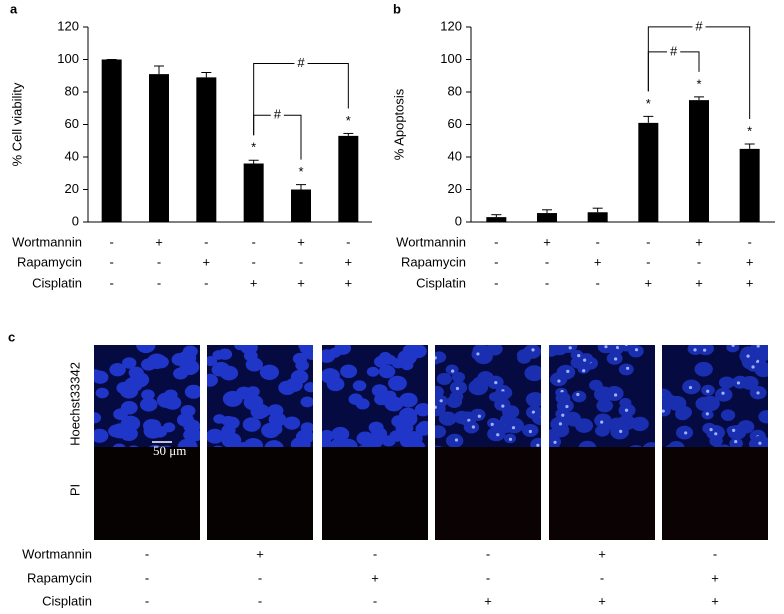 The image size is (784, 614). I want to click on row-label: PI, so click(74, 490).